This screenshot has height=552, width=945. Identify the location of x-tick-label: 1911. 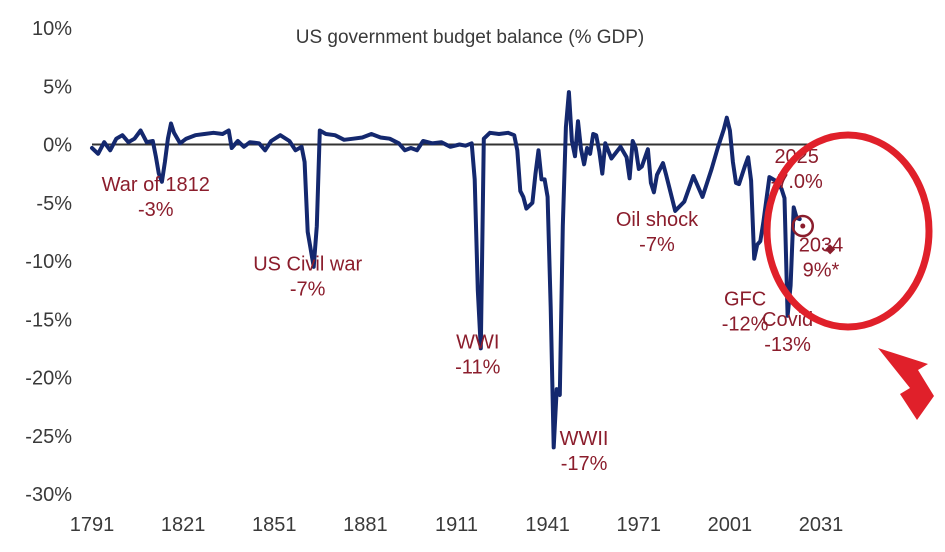
(456, 525).